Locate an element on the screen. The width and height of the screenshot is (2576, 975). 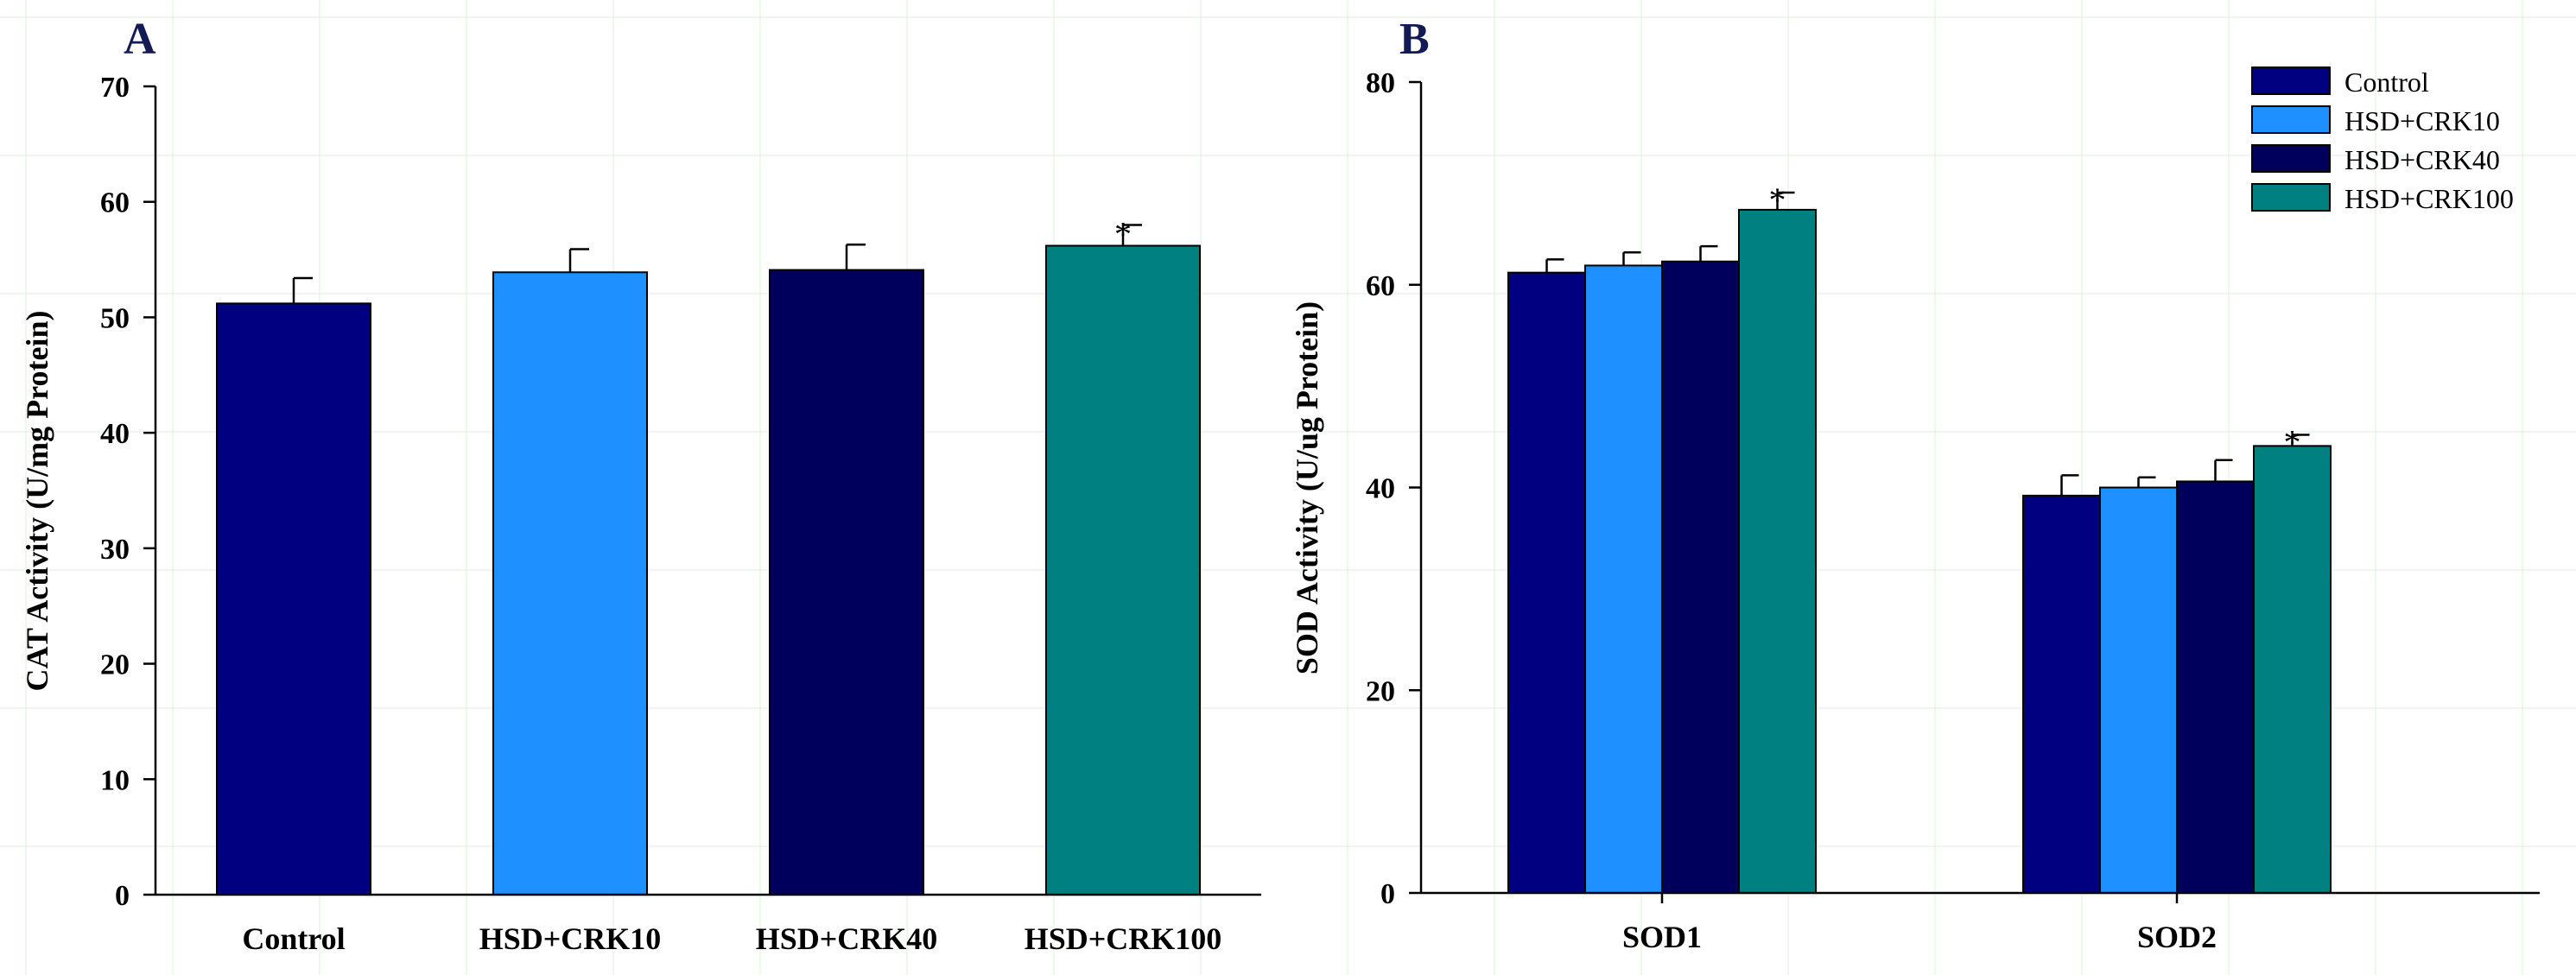
panel-b-label: B is located at coordinates (1414, 39).